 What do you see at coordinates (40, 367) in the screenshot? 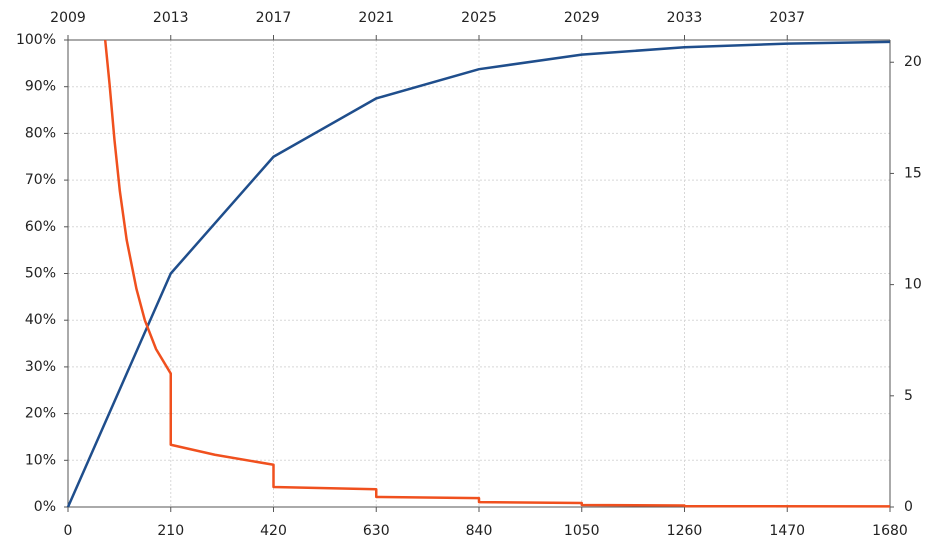
I see `y-tick-label: 30%` at bounding box center [40, 367].